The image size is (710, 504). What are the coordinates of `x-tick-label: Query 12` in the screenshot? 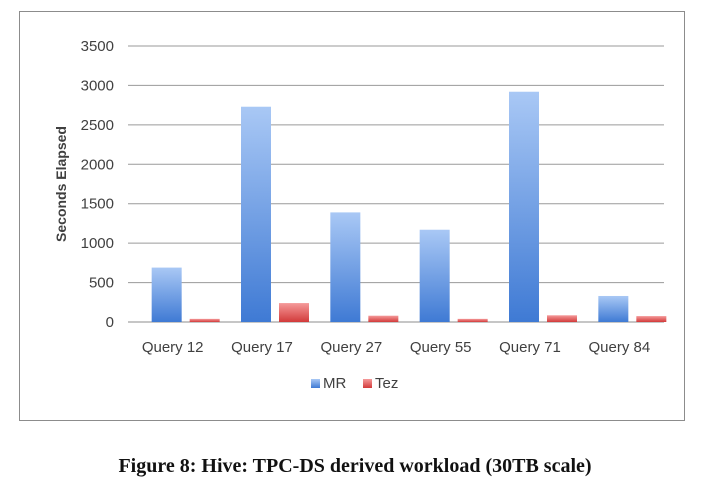 It's located at (173, 347).